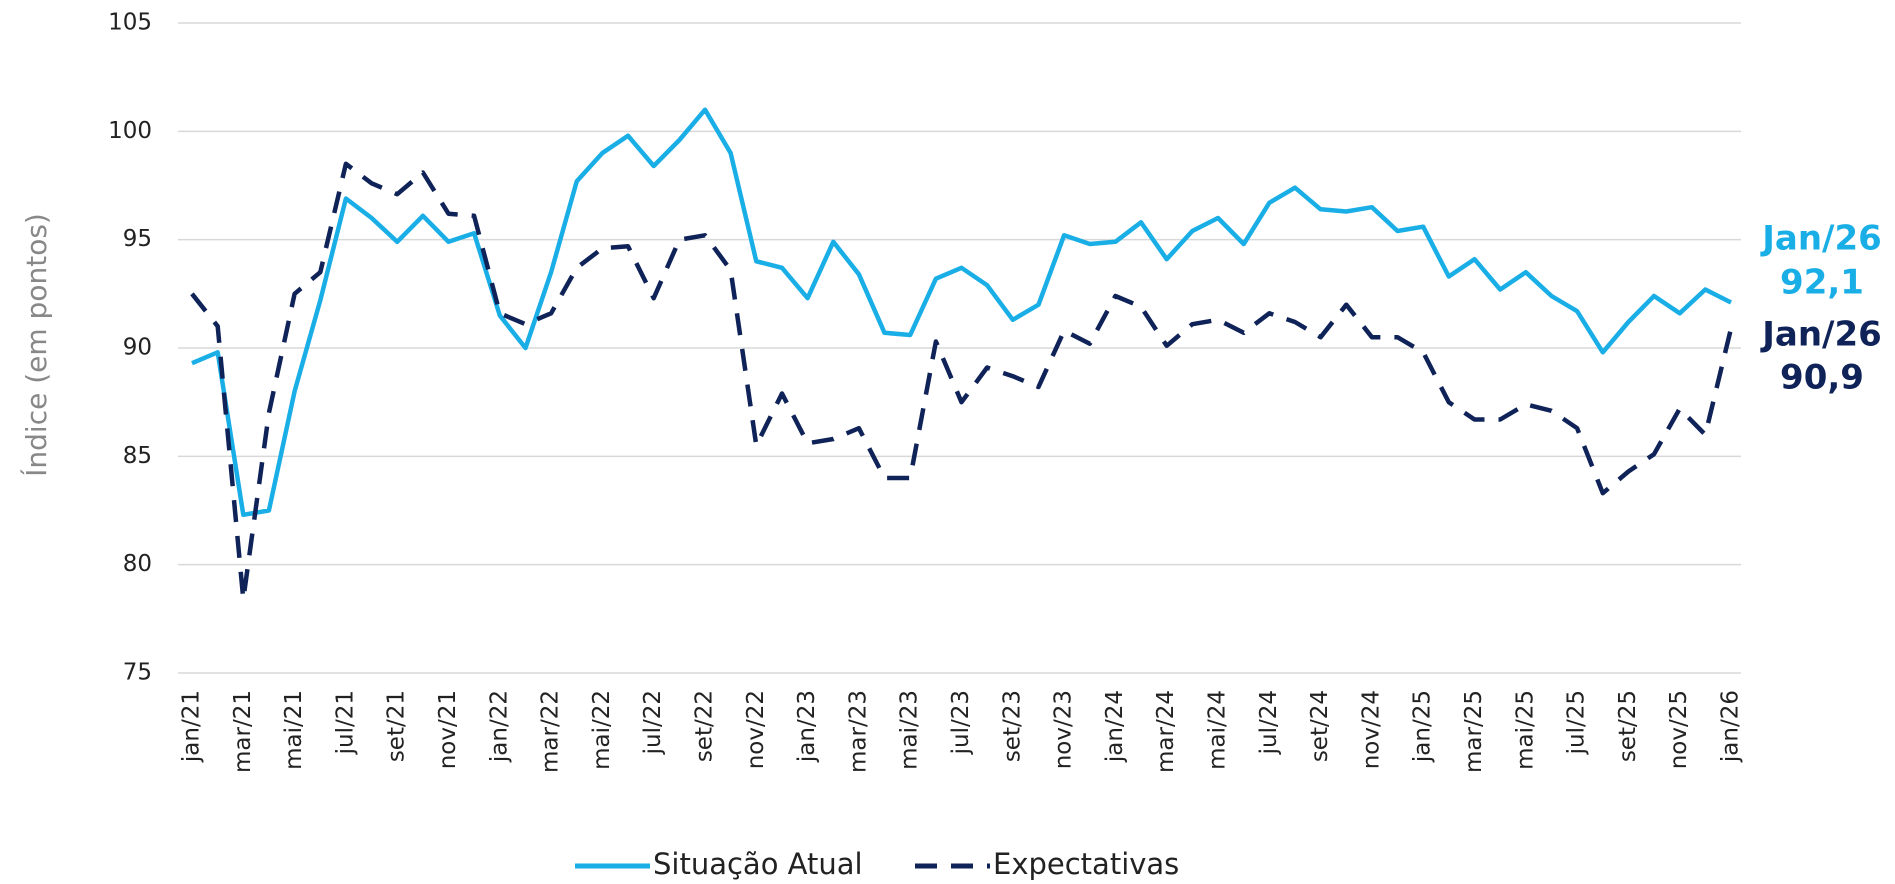  Describe the element at coordinates (137, 239) in the screenshot. I see `y-tick-label: 95` at that location.